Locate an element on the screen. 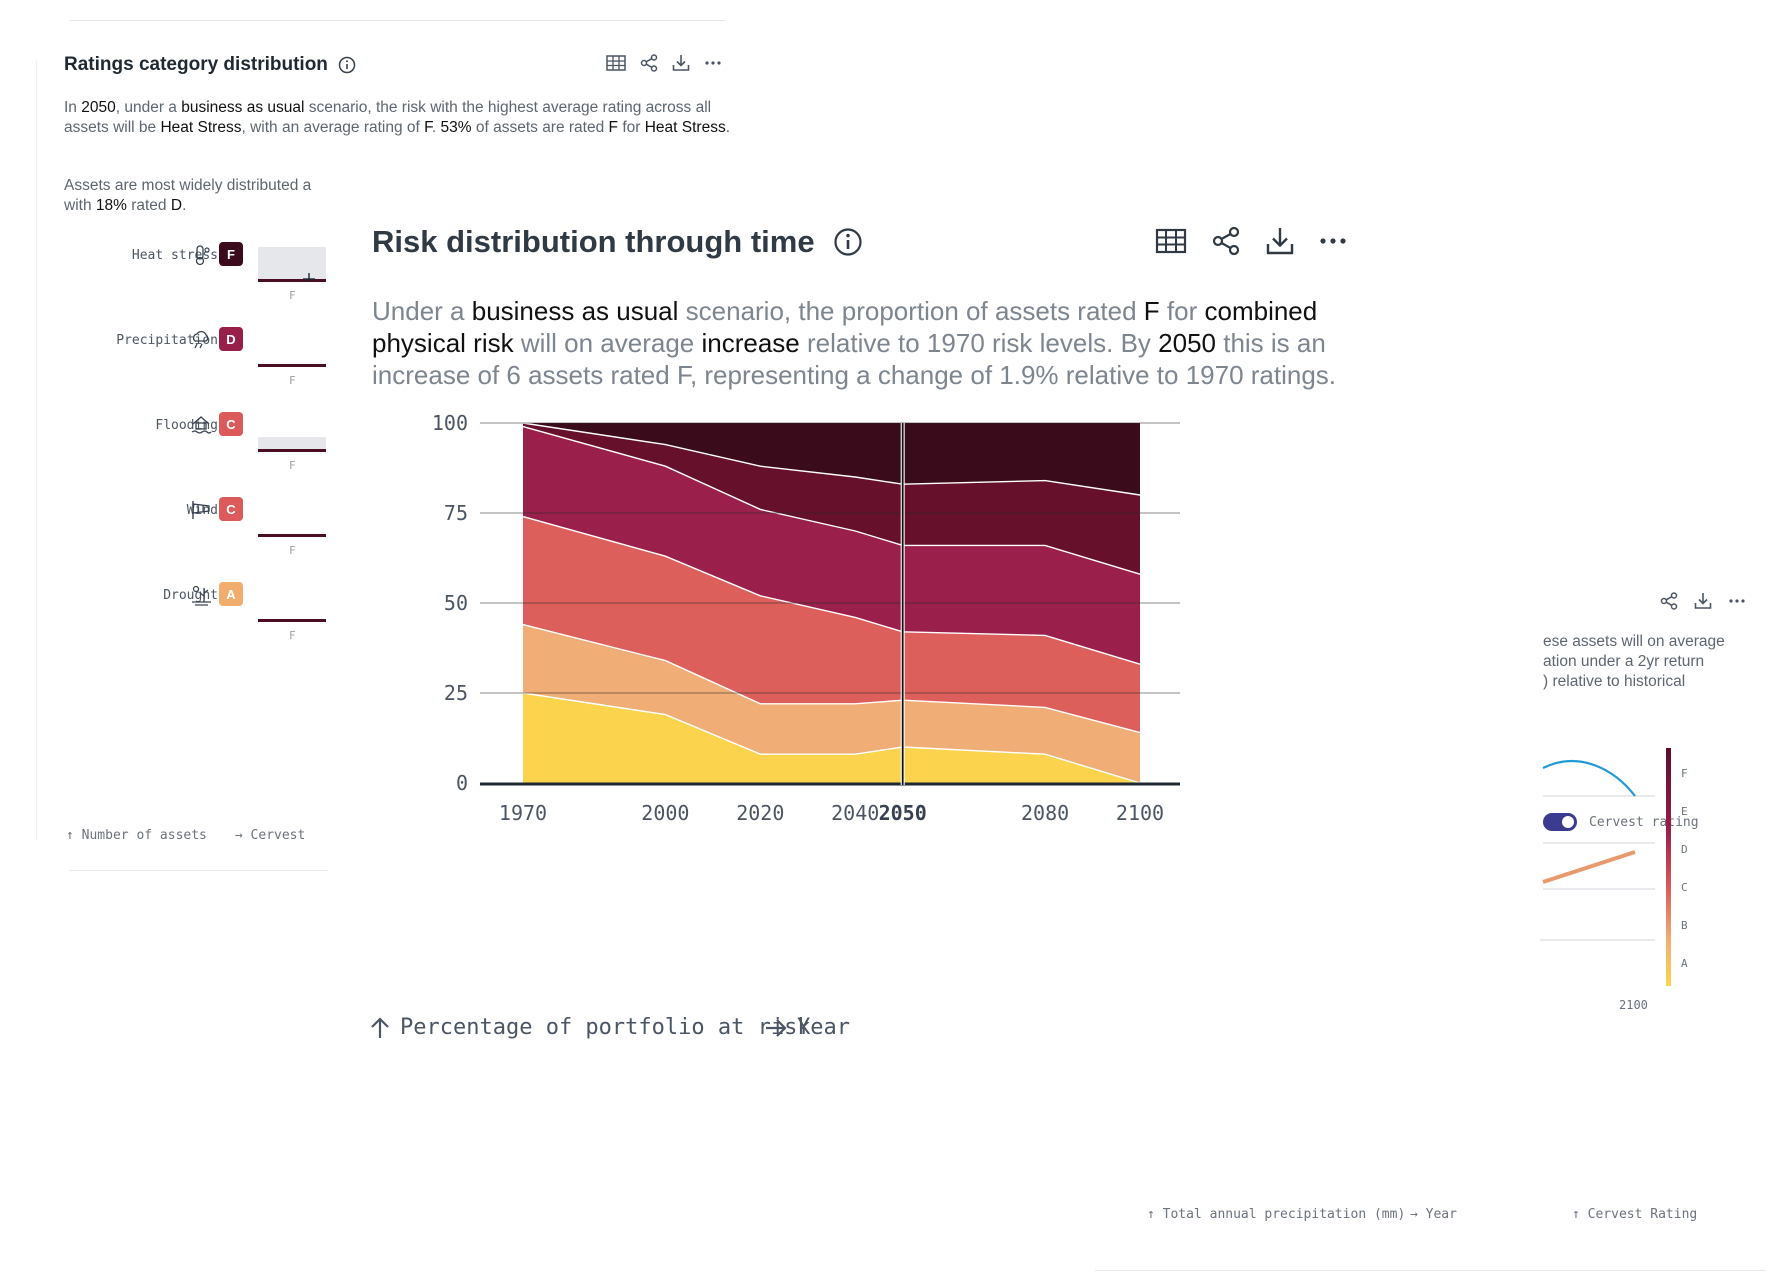  rating-scale-label: B is located at coordinates (1684, 925).